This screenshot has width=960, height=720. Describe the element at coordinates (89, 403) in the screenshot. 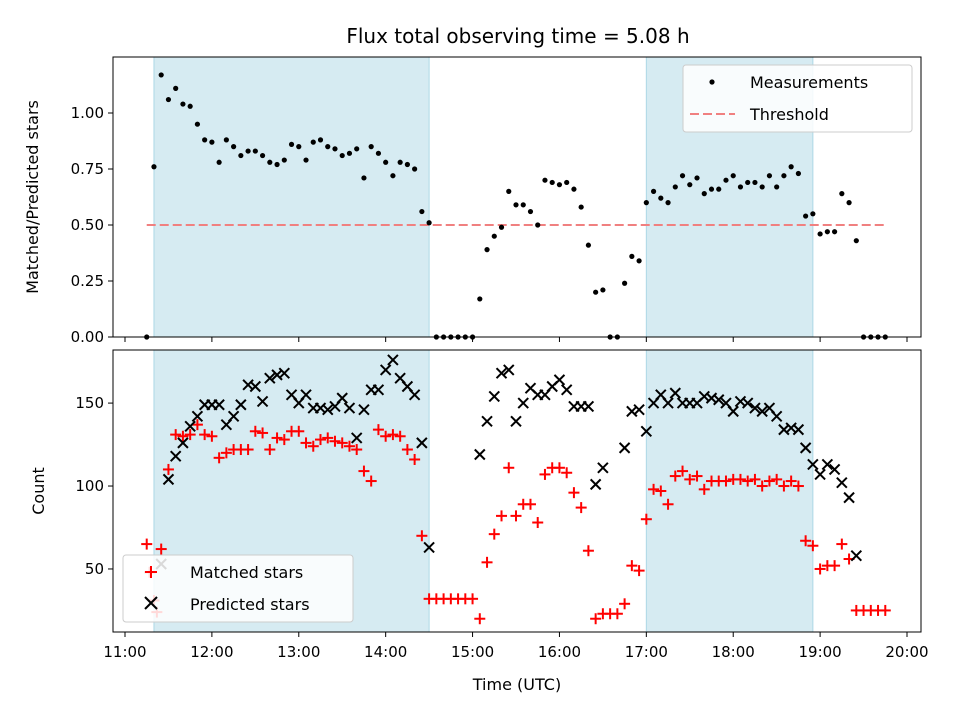

I see `y-tick-label: 150` at that location.